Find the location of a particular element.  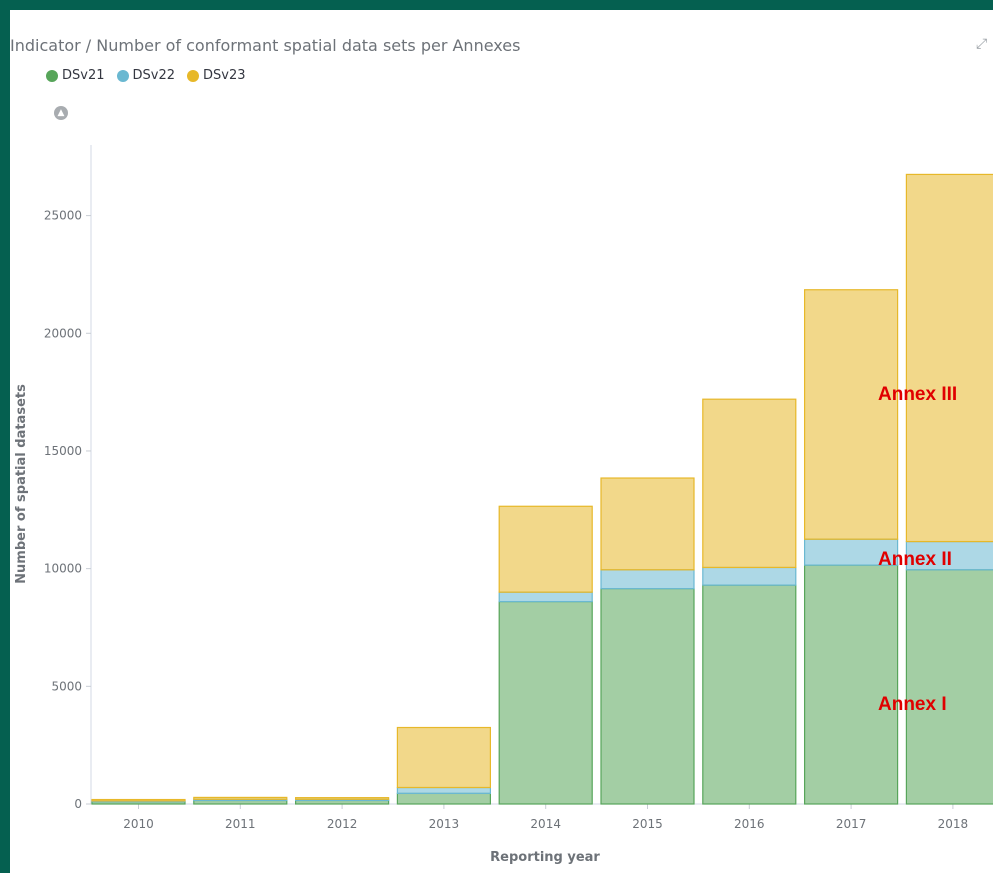

bar-dsv22-2015 is located at coordinates (647, 579).